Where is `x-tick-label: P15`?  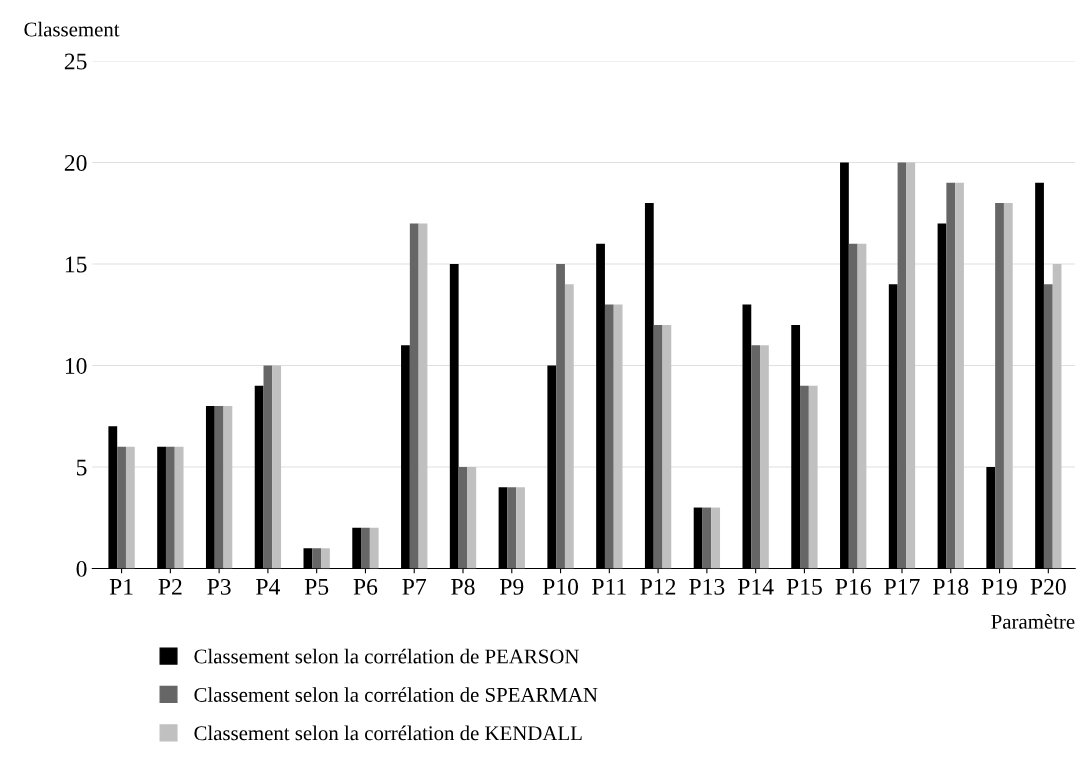
x-tick-label: P15 is located at coordinates (804, 586).